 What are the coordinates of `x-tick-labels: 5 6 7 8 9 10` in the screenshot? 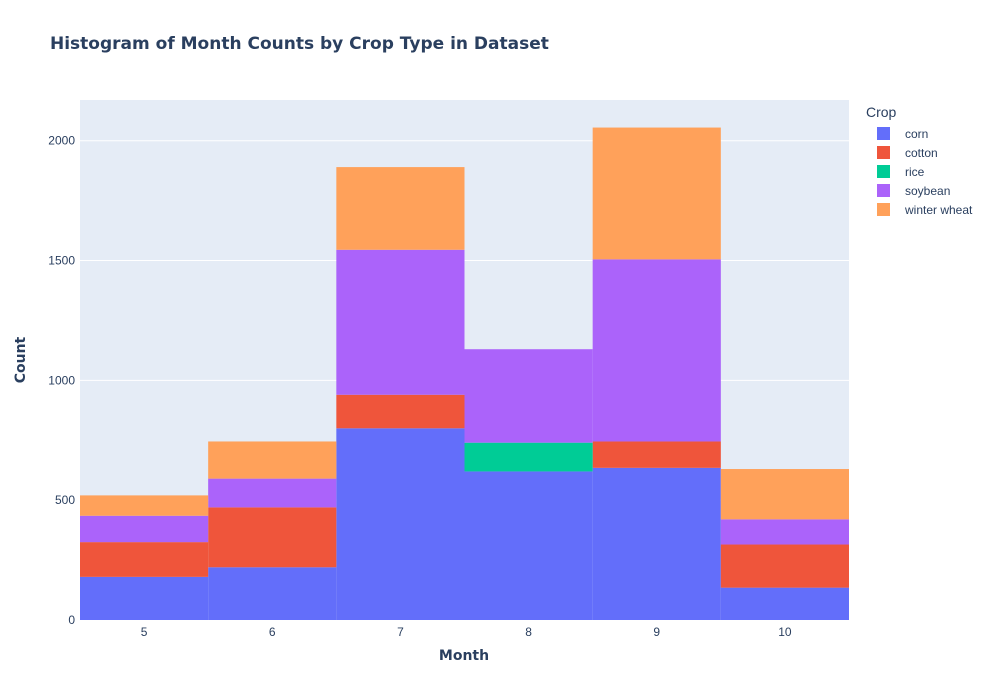 It's located at (466, 632).